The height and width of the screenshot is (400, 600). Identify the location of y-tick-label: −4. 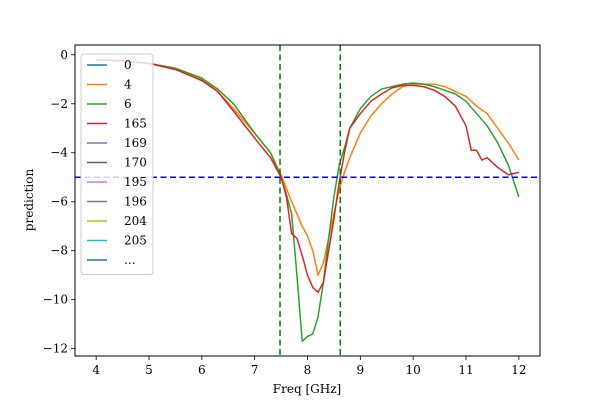
(59, 153).